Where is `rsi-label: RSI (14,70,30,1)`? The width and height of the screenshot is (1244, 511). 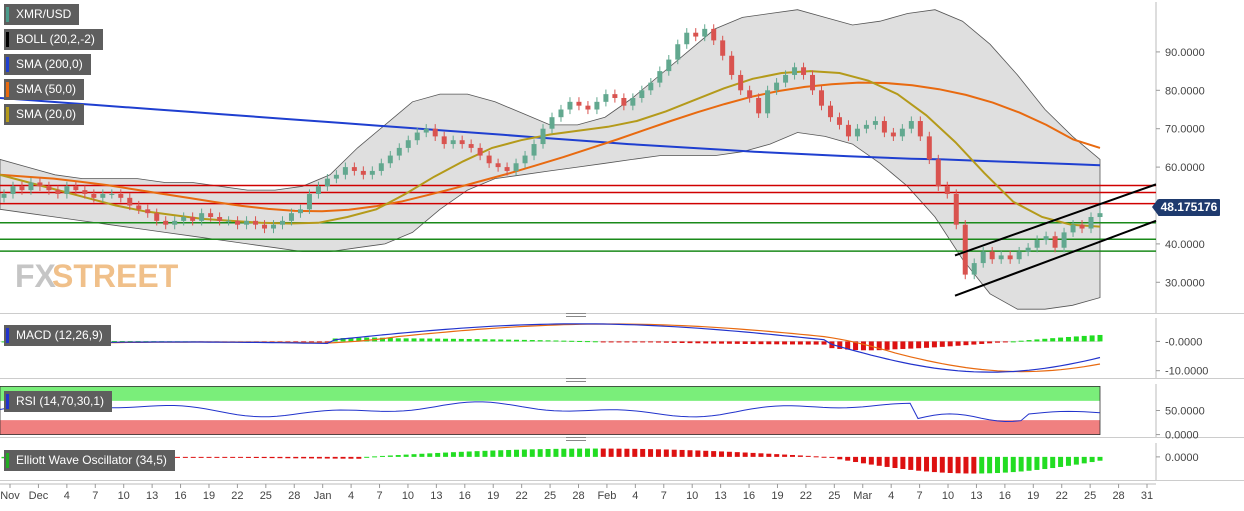
rsi-label: RSI (14,70,30,1) is located at coordinates (60, 401).